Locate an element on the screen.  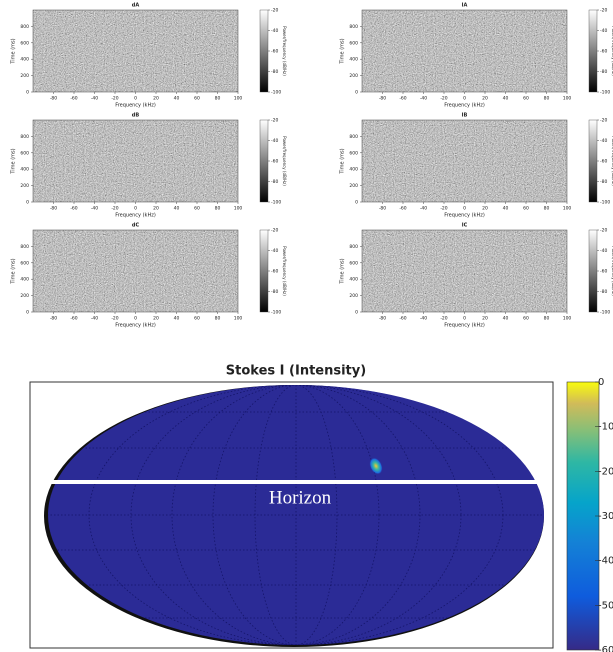
panel-title: dB is located at coordinates (136, 116).